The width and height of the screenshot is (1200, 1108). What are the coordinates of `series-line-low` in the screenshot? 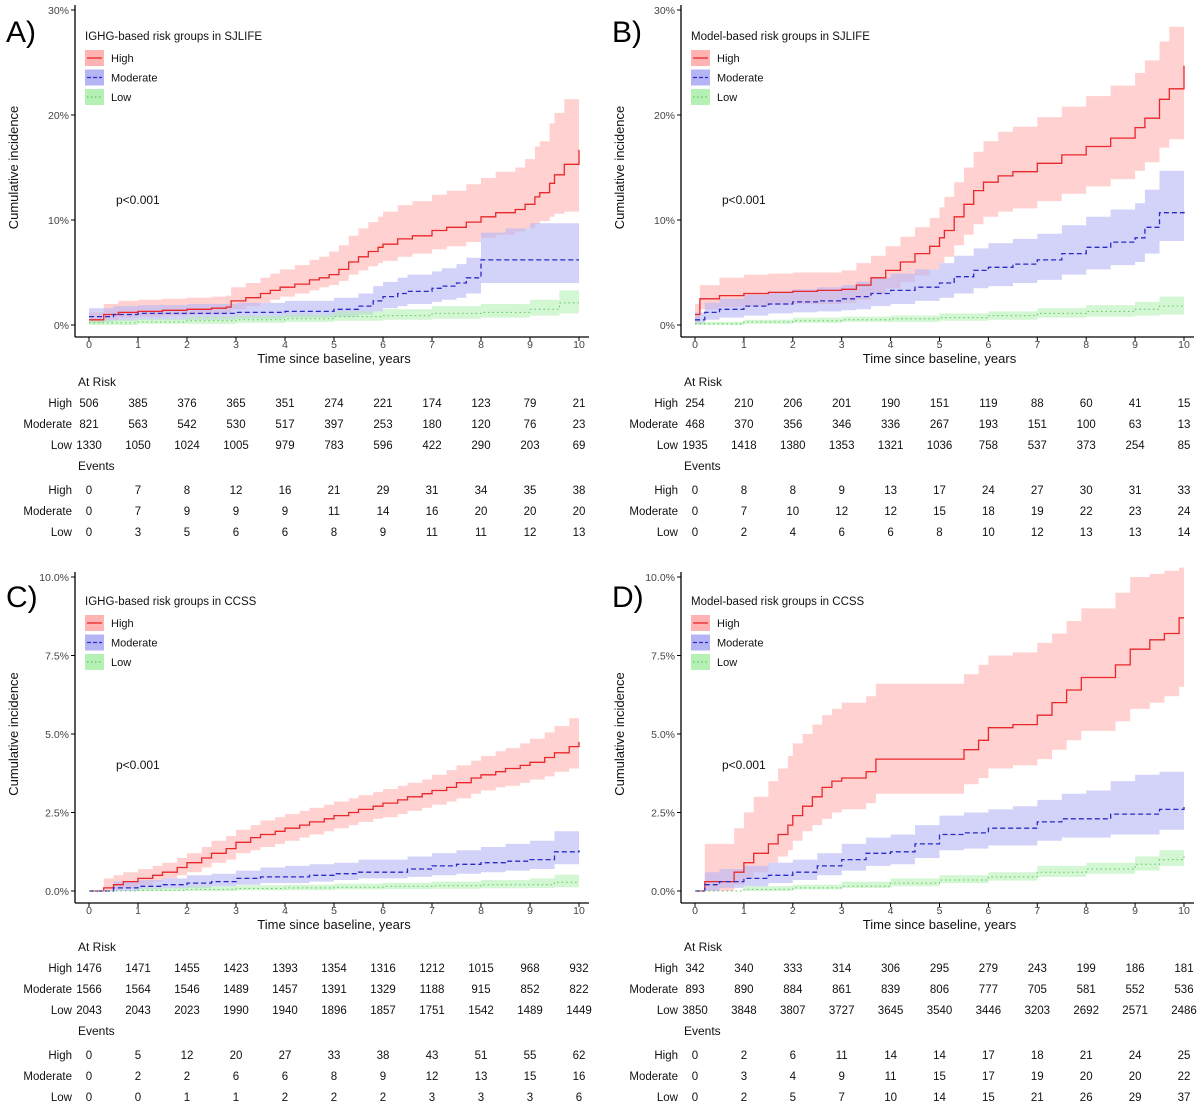 It's located at (939, 315).